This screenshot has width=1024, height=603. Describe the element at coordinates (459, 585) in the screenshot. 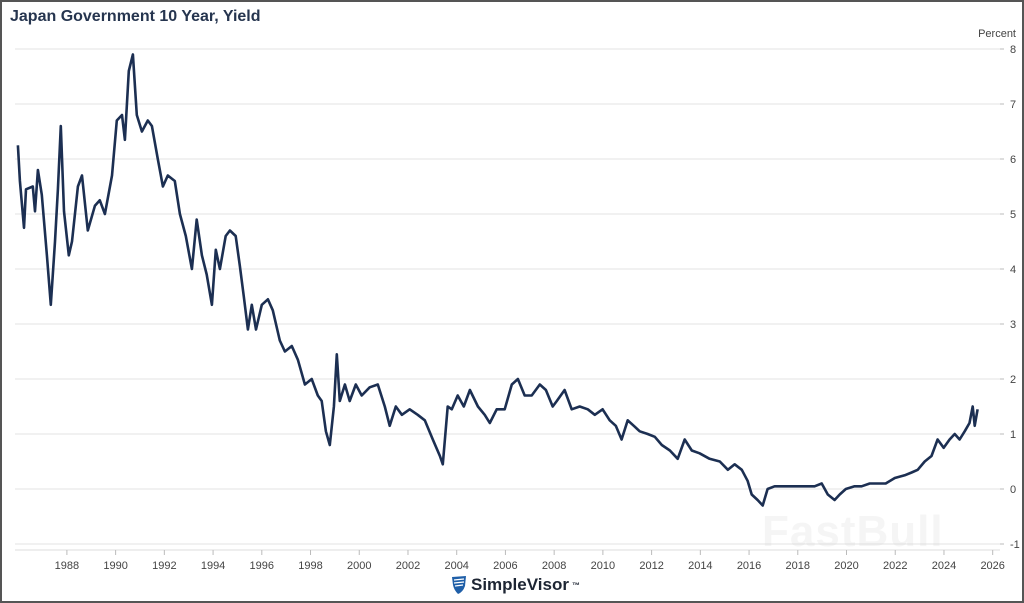

I see `visor-shield-icon` at that location.